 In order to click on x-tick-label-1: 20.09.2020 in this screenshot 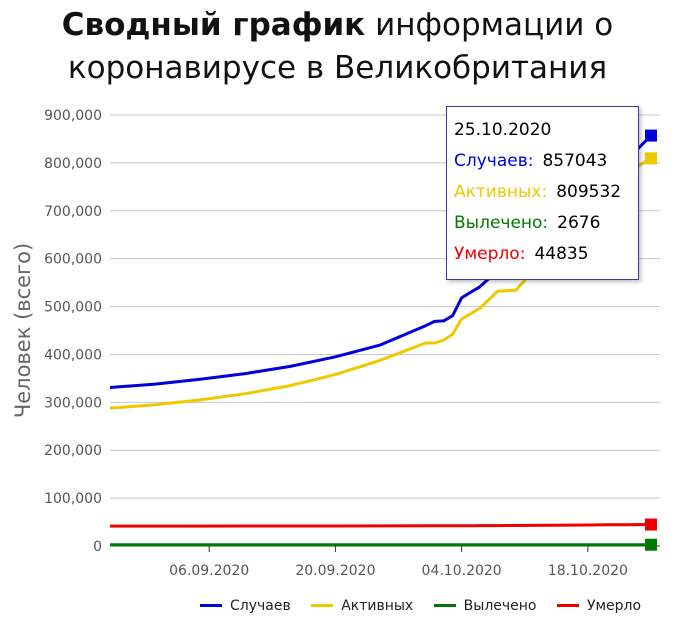, I will do `click(335, 571)`.